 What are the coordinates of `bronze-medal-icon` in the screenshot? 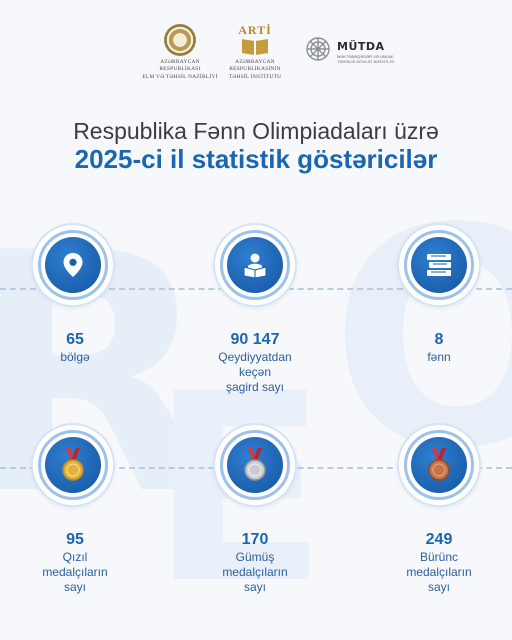 It's located at (439, 464).